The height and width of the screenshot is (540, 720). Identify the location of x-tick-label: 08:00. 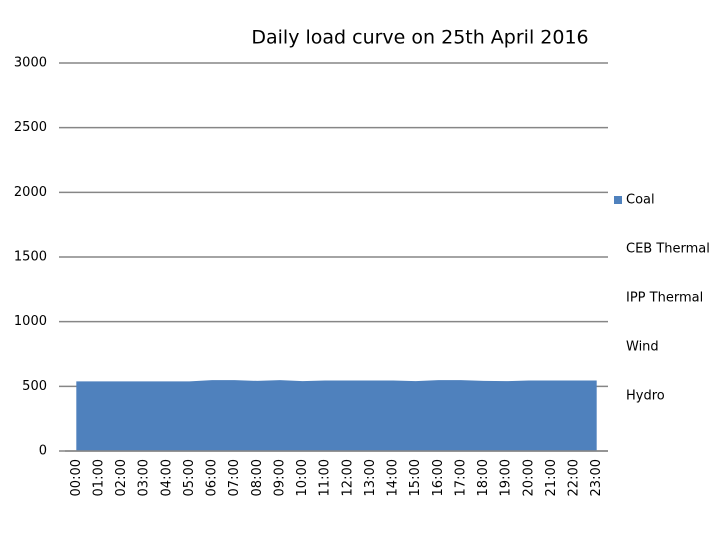
(257, 477).